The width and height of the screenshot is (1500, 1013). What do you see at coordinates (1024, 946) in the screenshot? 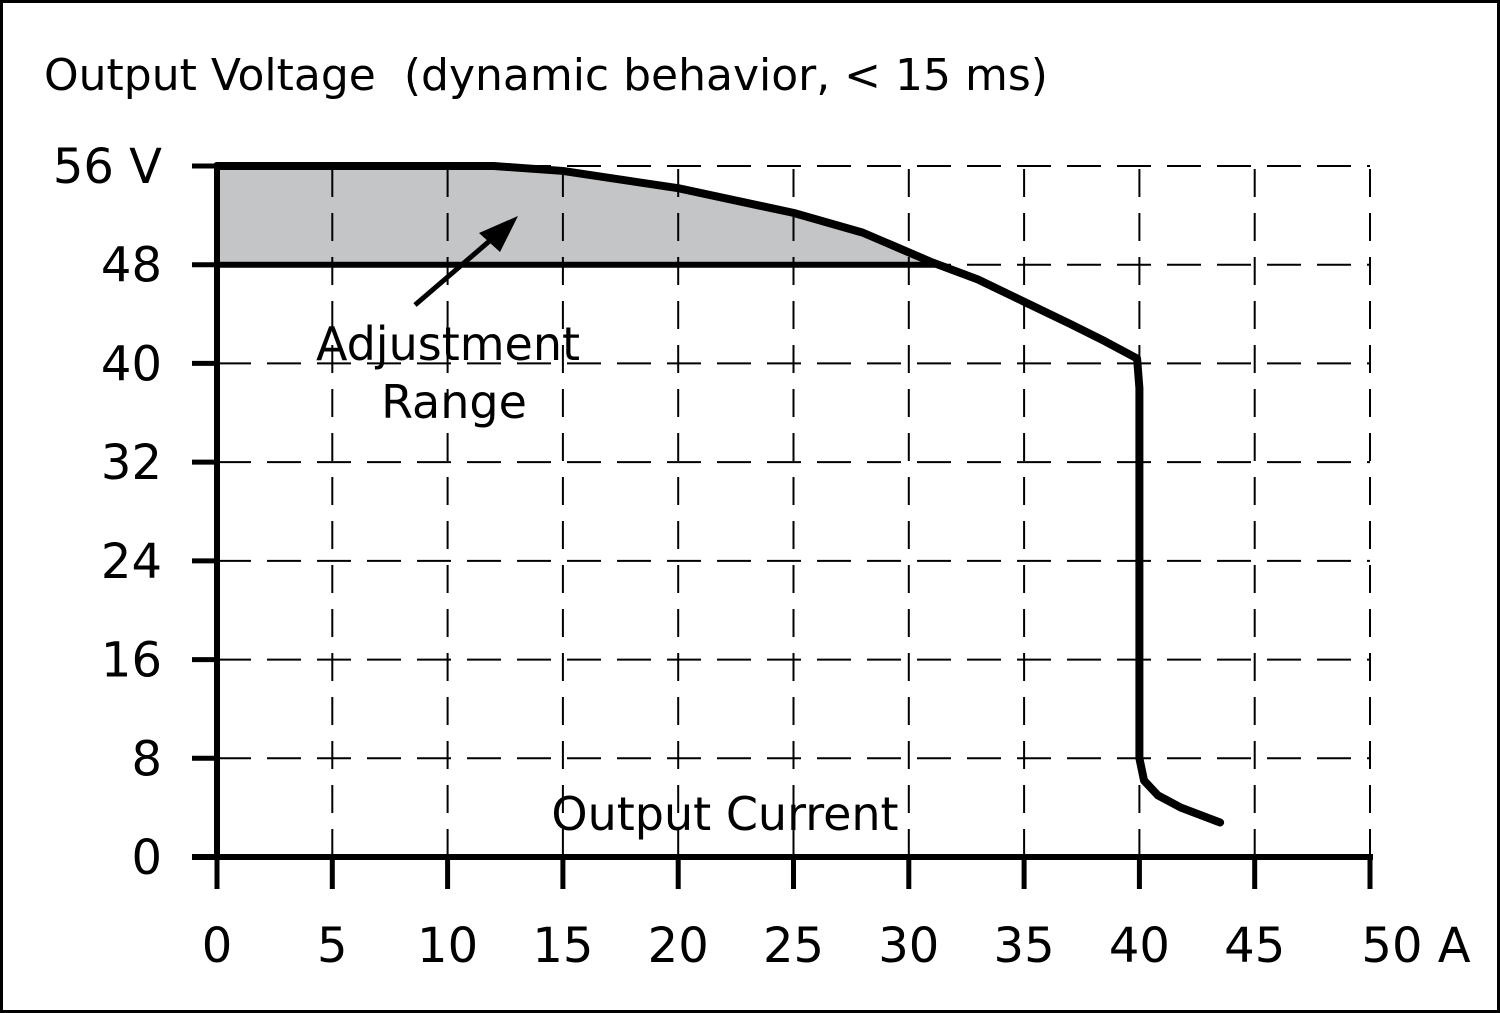
I see `x-tick-label: 35` at bounding box center [1024, 946].